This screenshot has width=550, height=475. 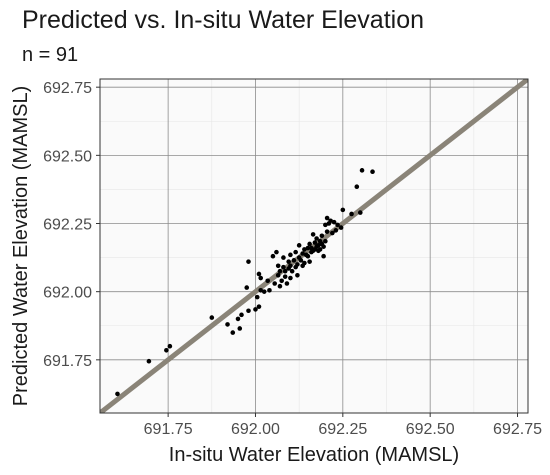 I want to click on y-axis: 691.75 692.00 692.25 692.50 692.75, so click(x=71, y=225).